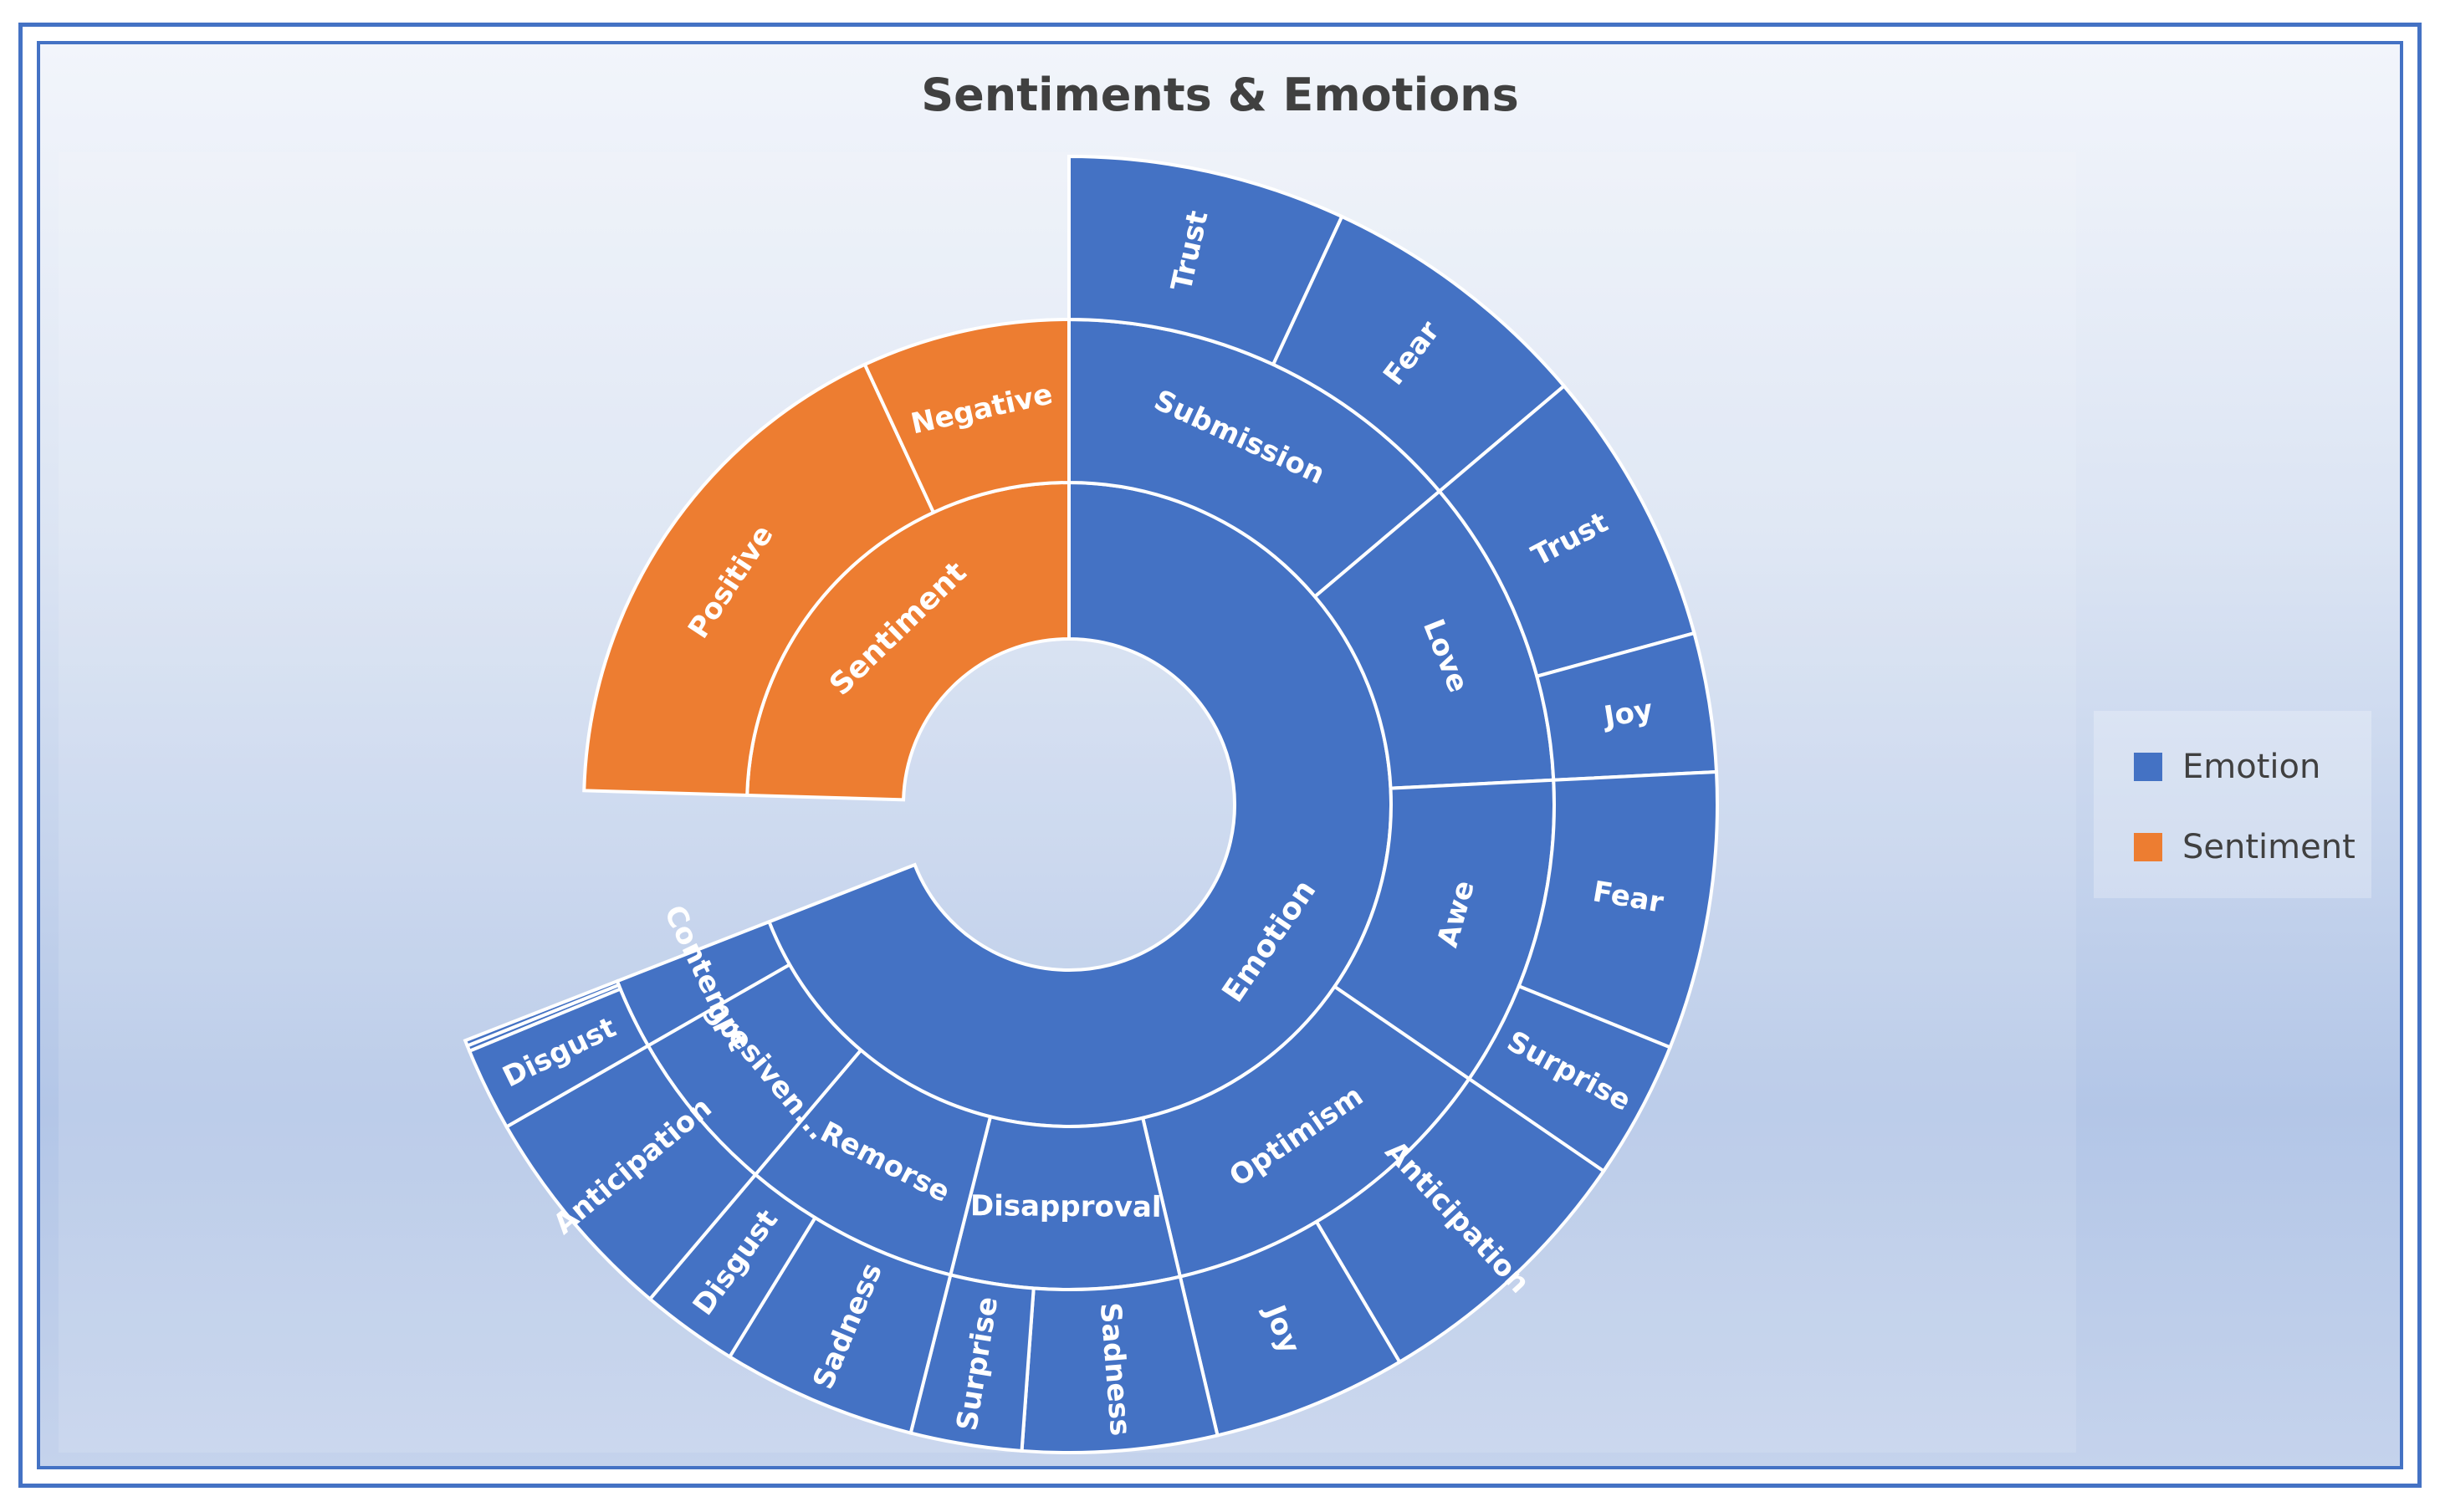  Describe the element at coordinates (2251, 767) in the screenshot. I see `legend-label-emotion: Emotion` at that location.